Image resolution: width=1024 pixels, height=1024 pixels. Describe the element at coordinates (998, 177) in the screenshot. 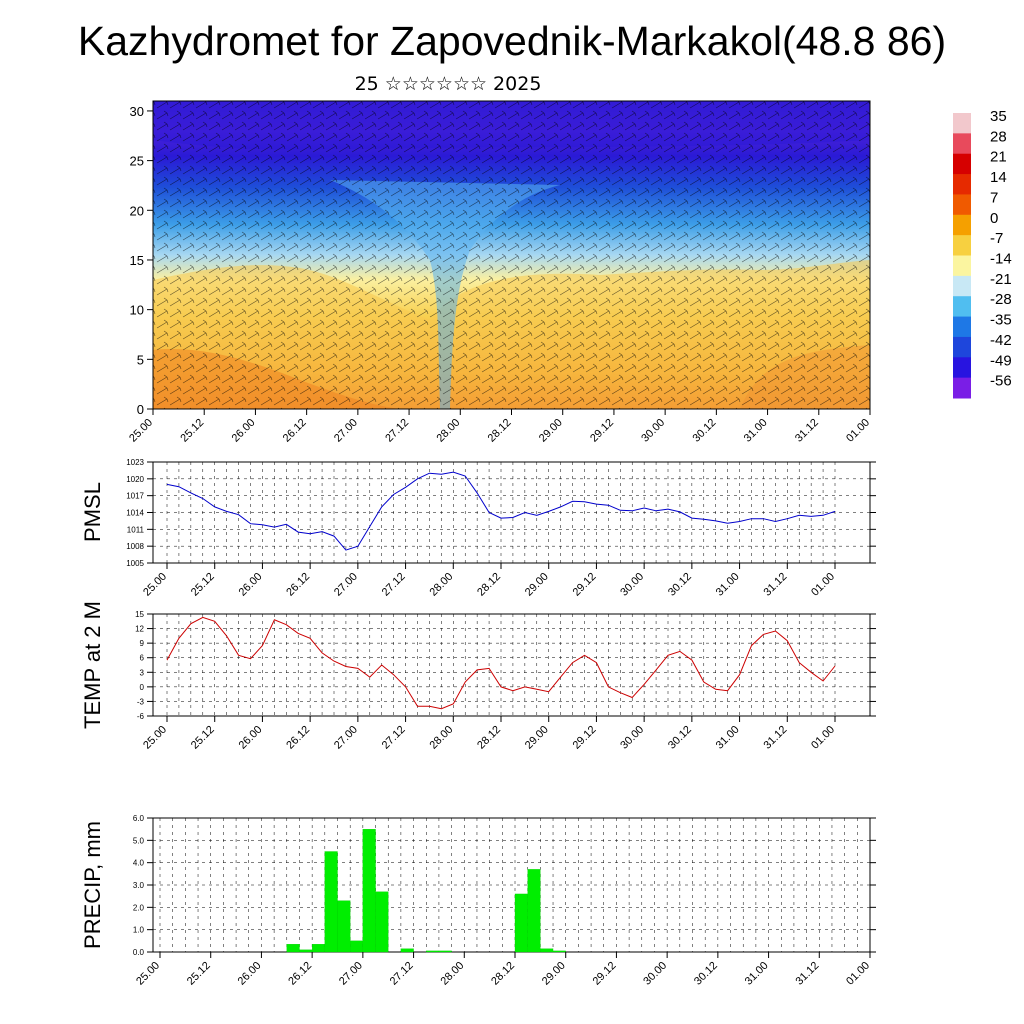

I see `colorbar-label: 14` at that location.